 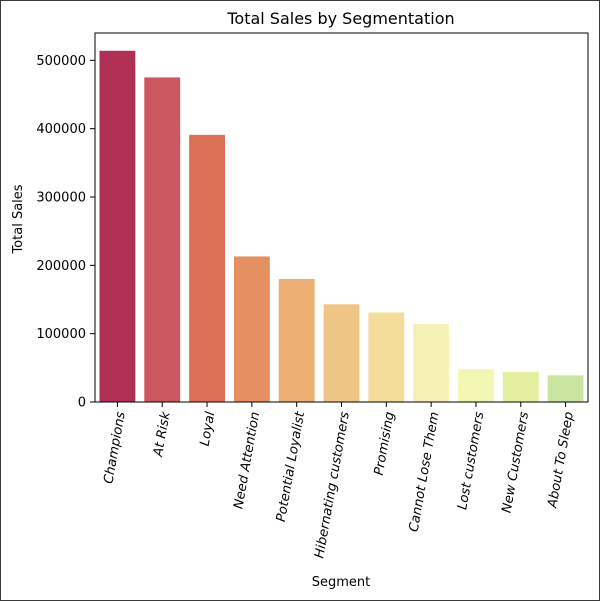 I want to click on bar-cannot-lose-them, so click(x=431, y=363).